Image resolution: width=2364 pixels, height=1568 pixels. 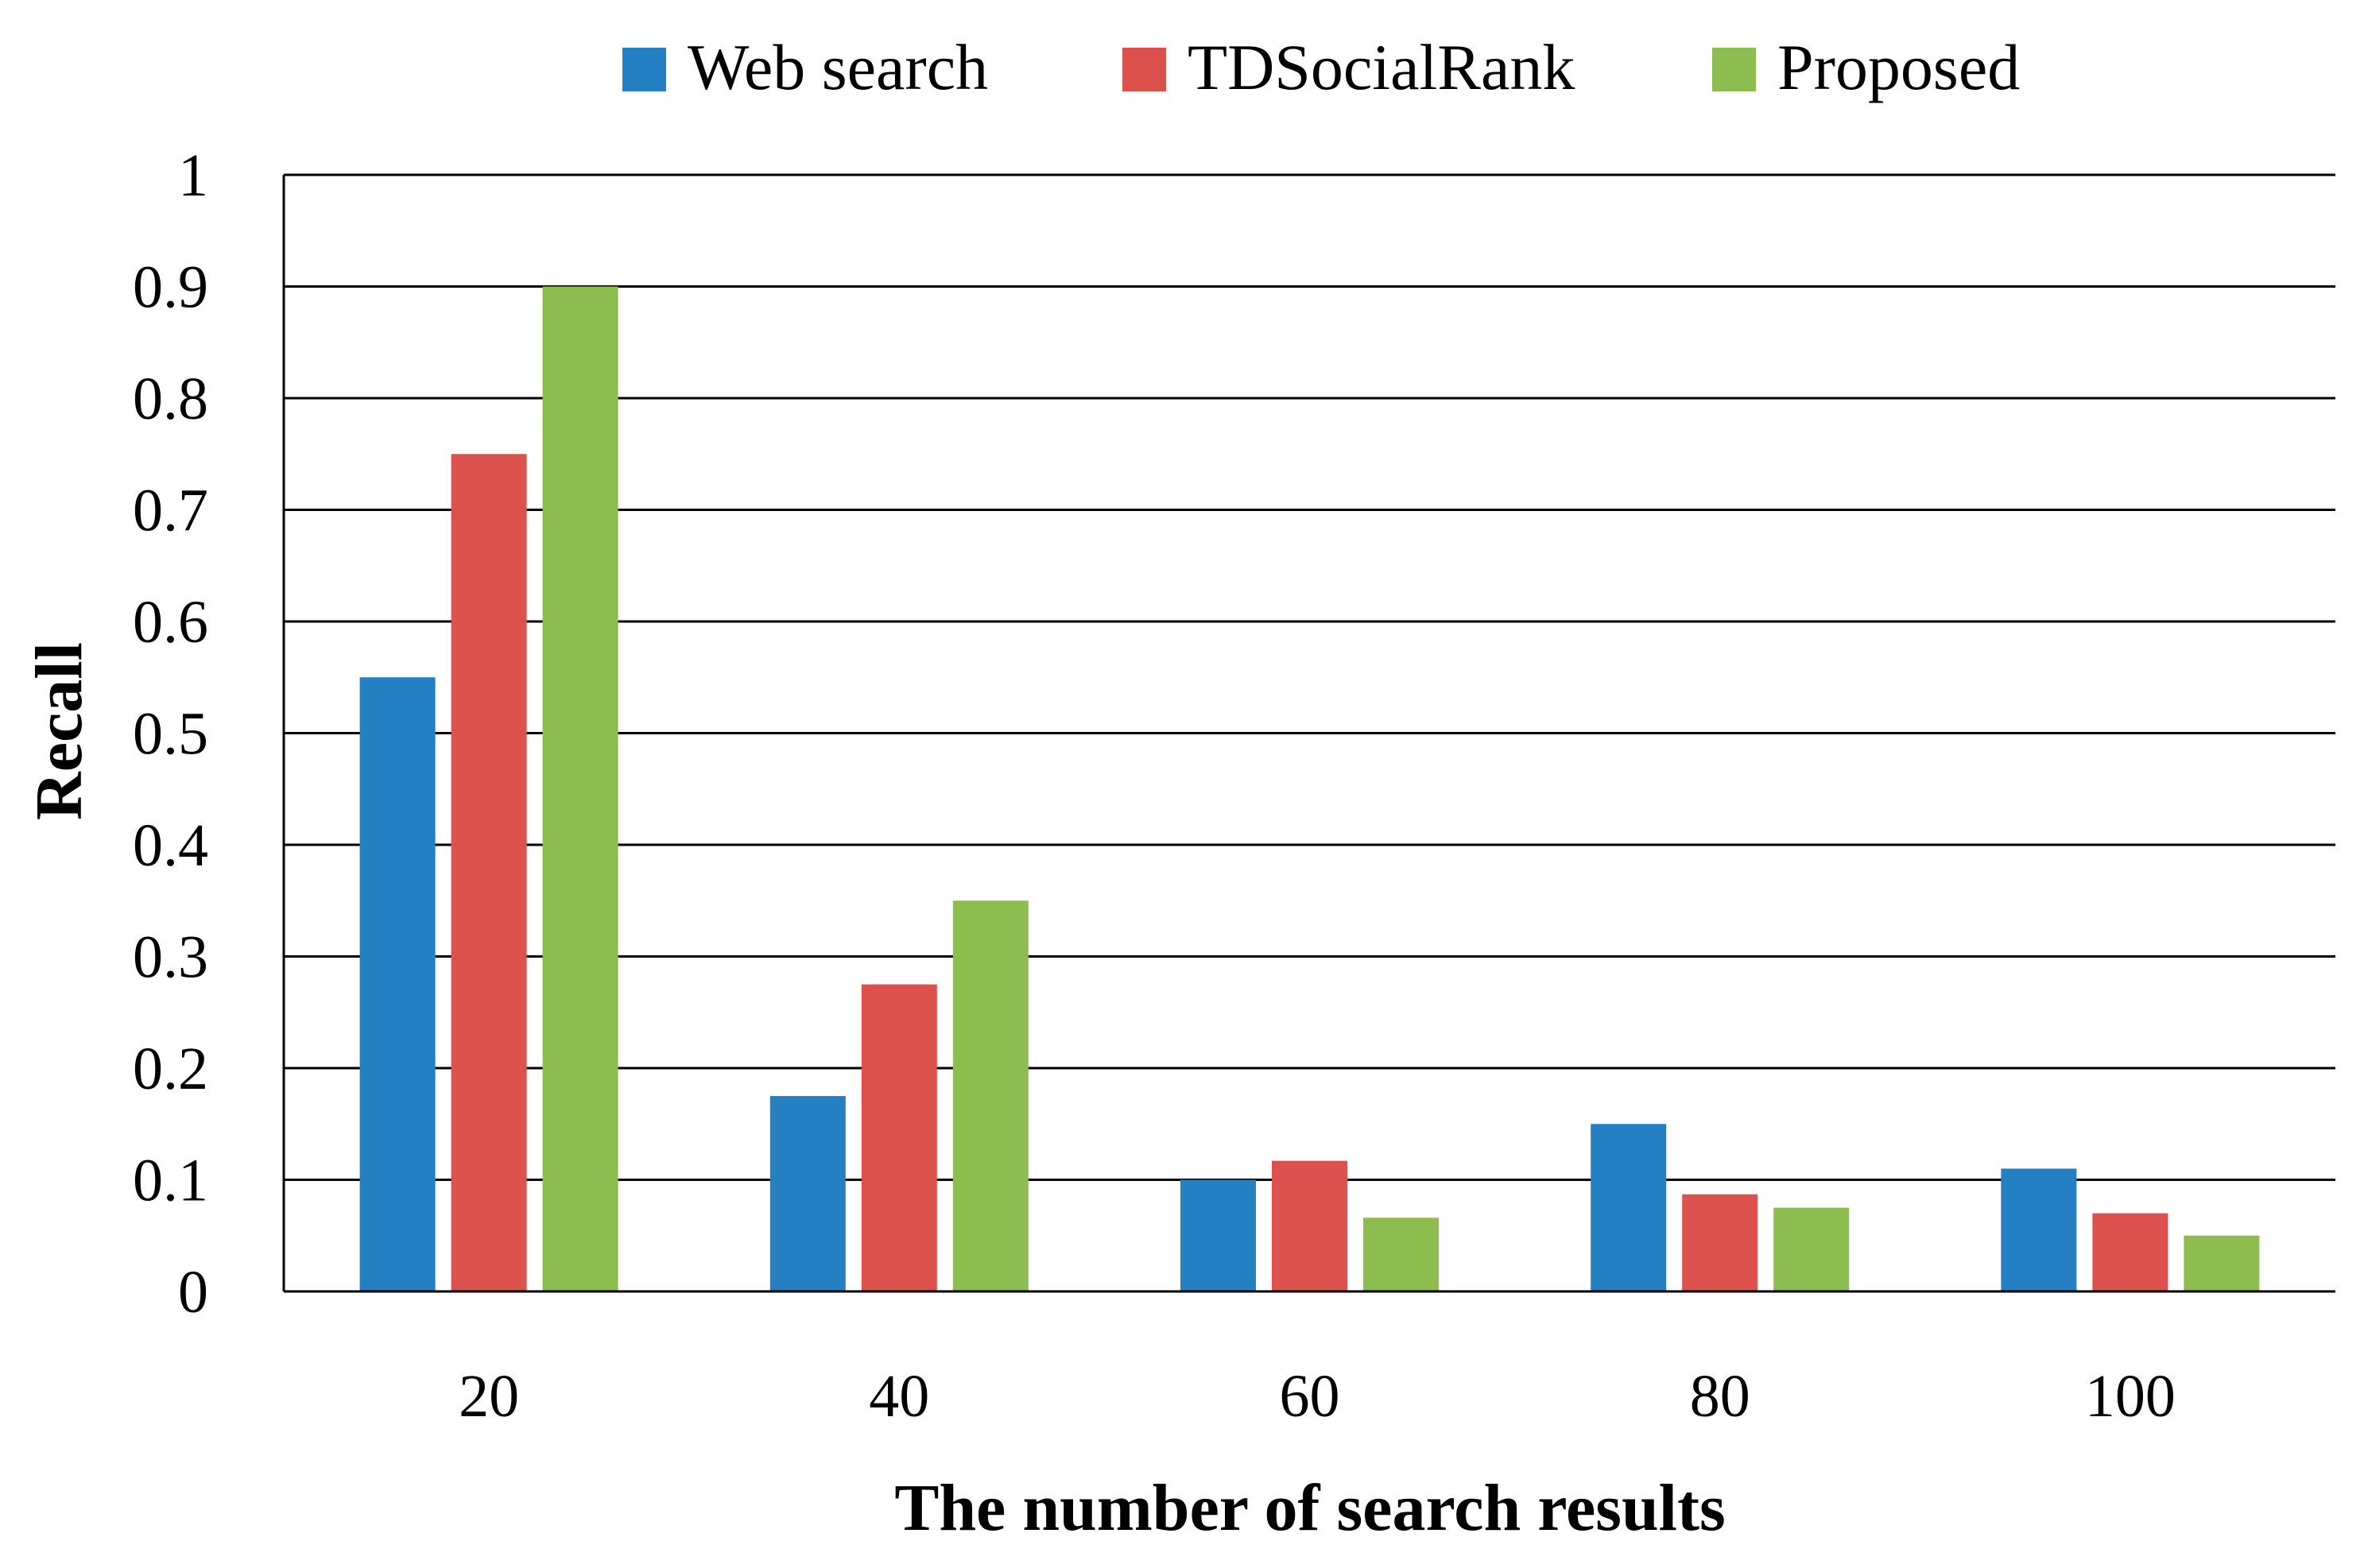 I want to click on legend-label: Proposed, so click(x=1898, y=67).